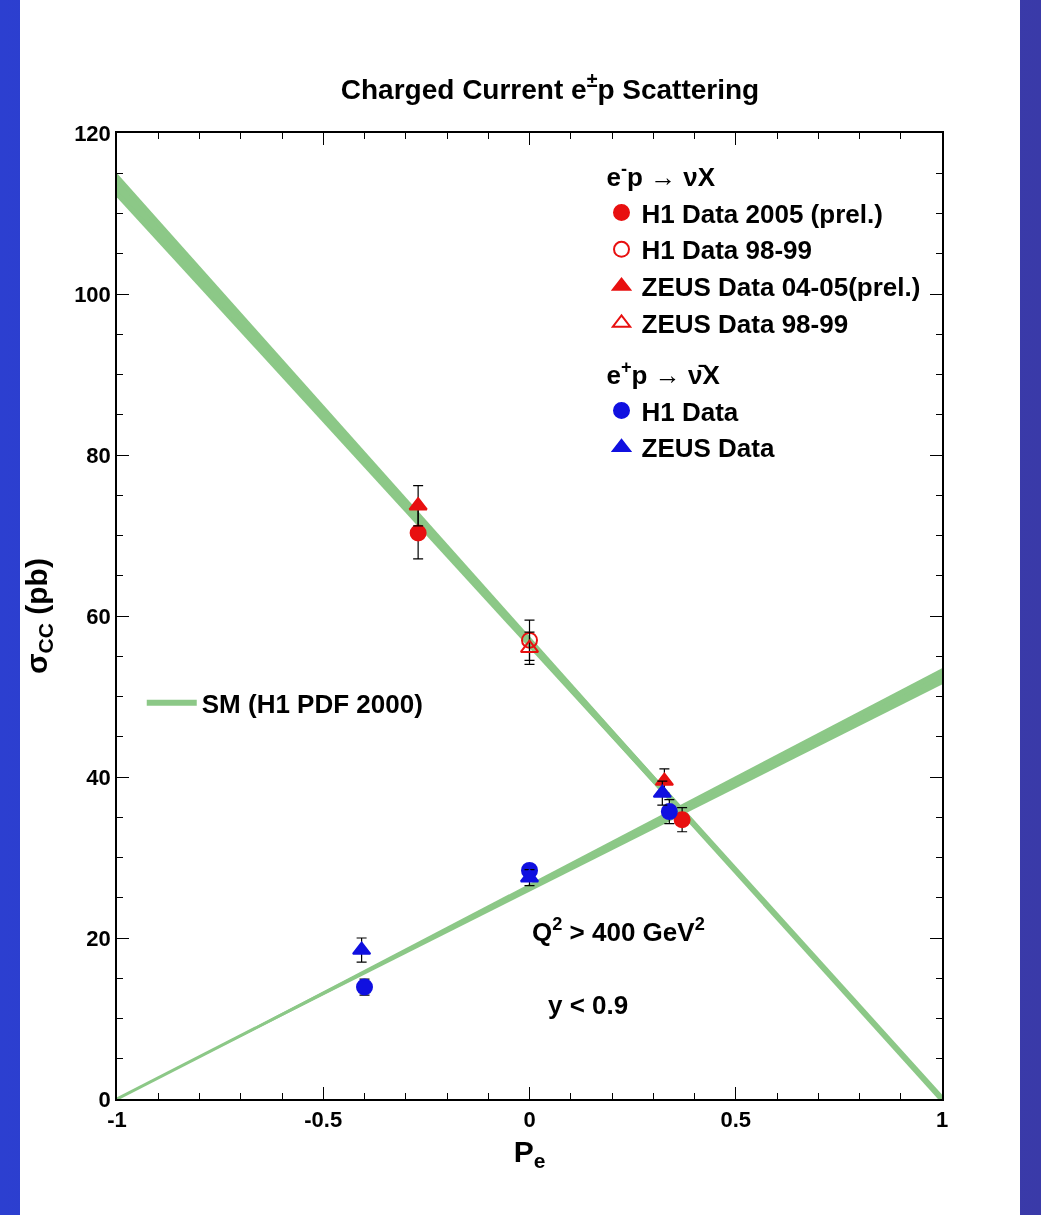 Image resolution: width=1041 pixels, height=1215 pixels. What do you see at coordinates (312, 703) in the screenshot?
I see `legend-label: SM (H1 PDF 2000)` at bounding box center [312, 703].